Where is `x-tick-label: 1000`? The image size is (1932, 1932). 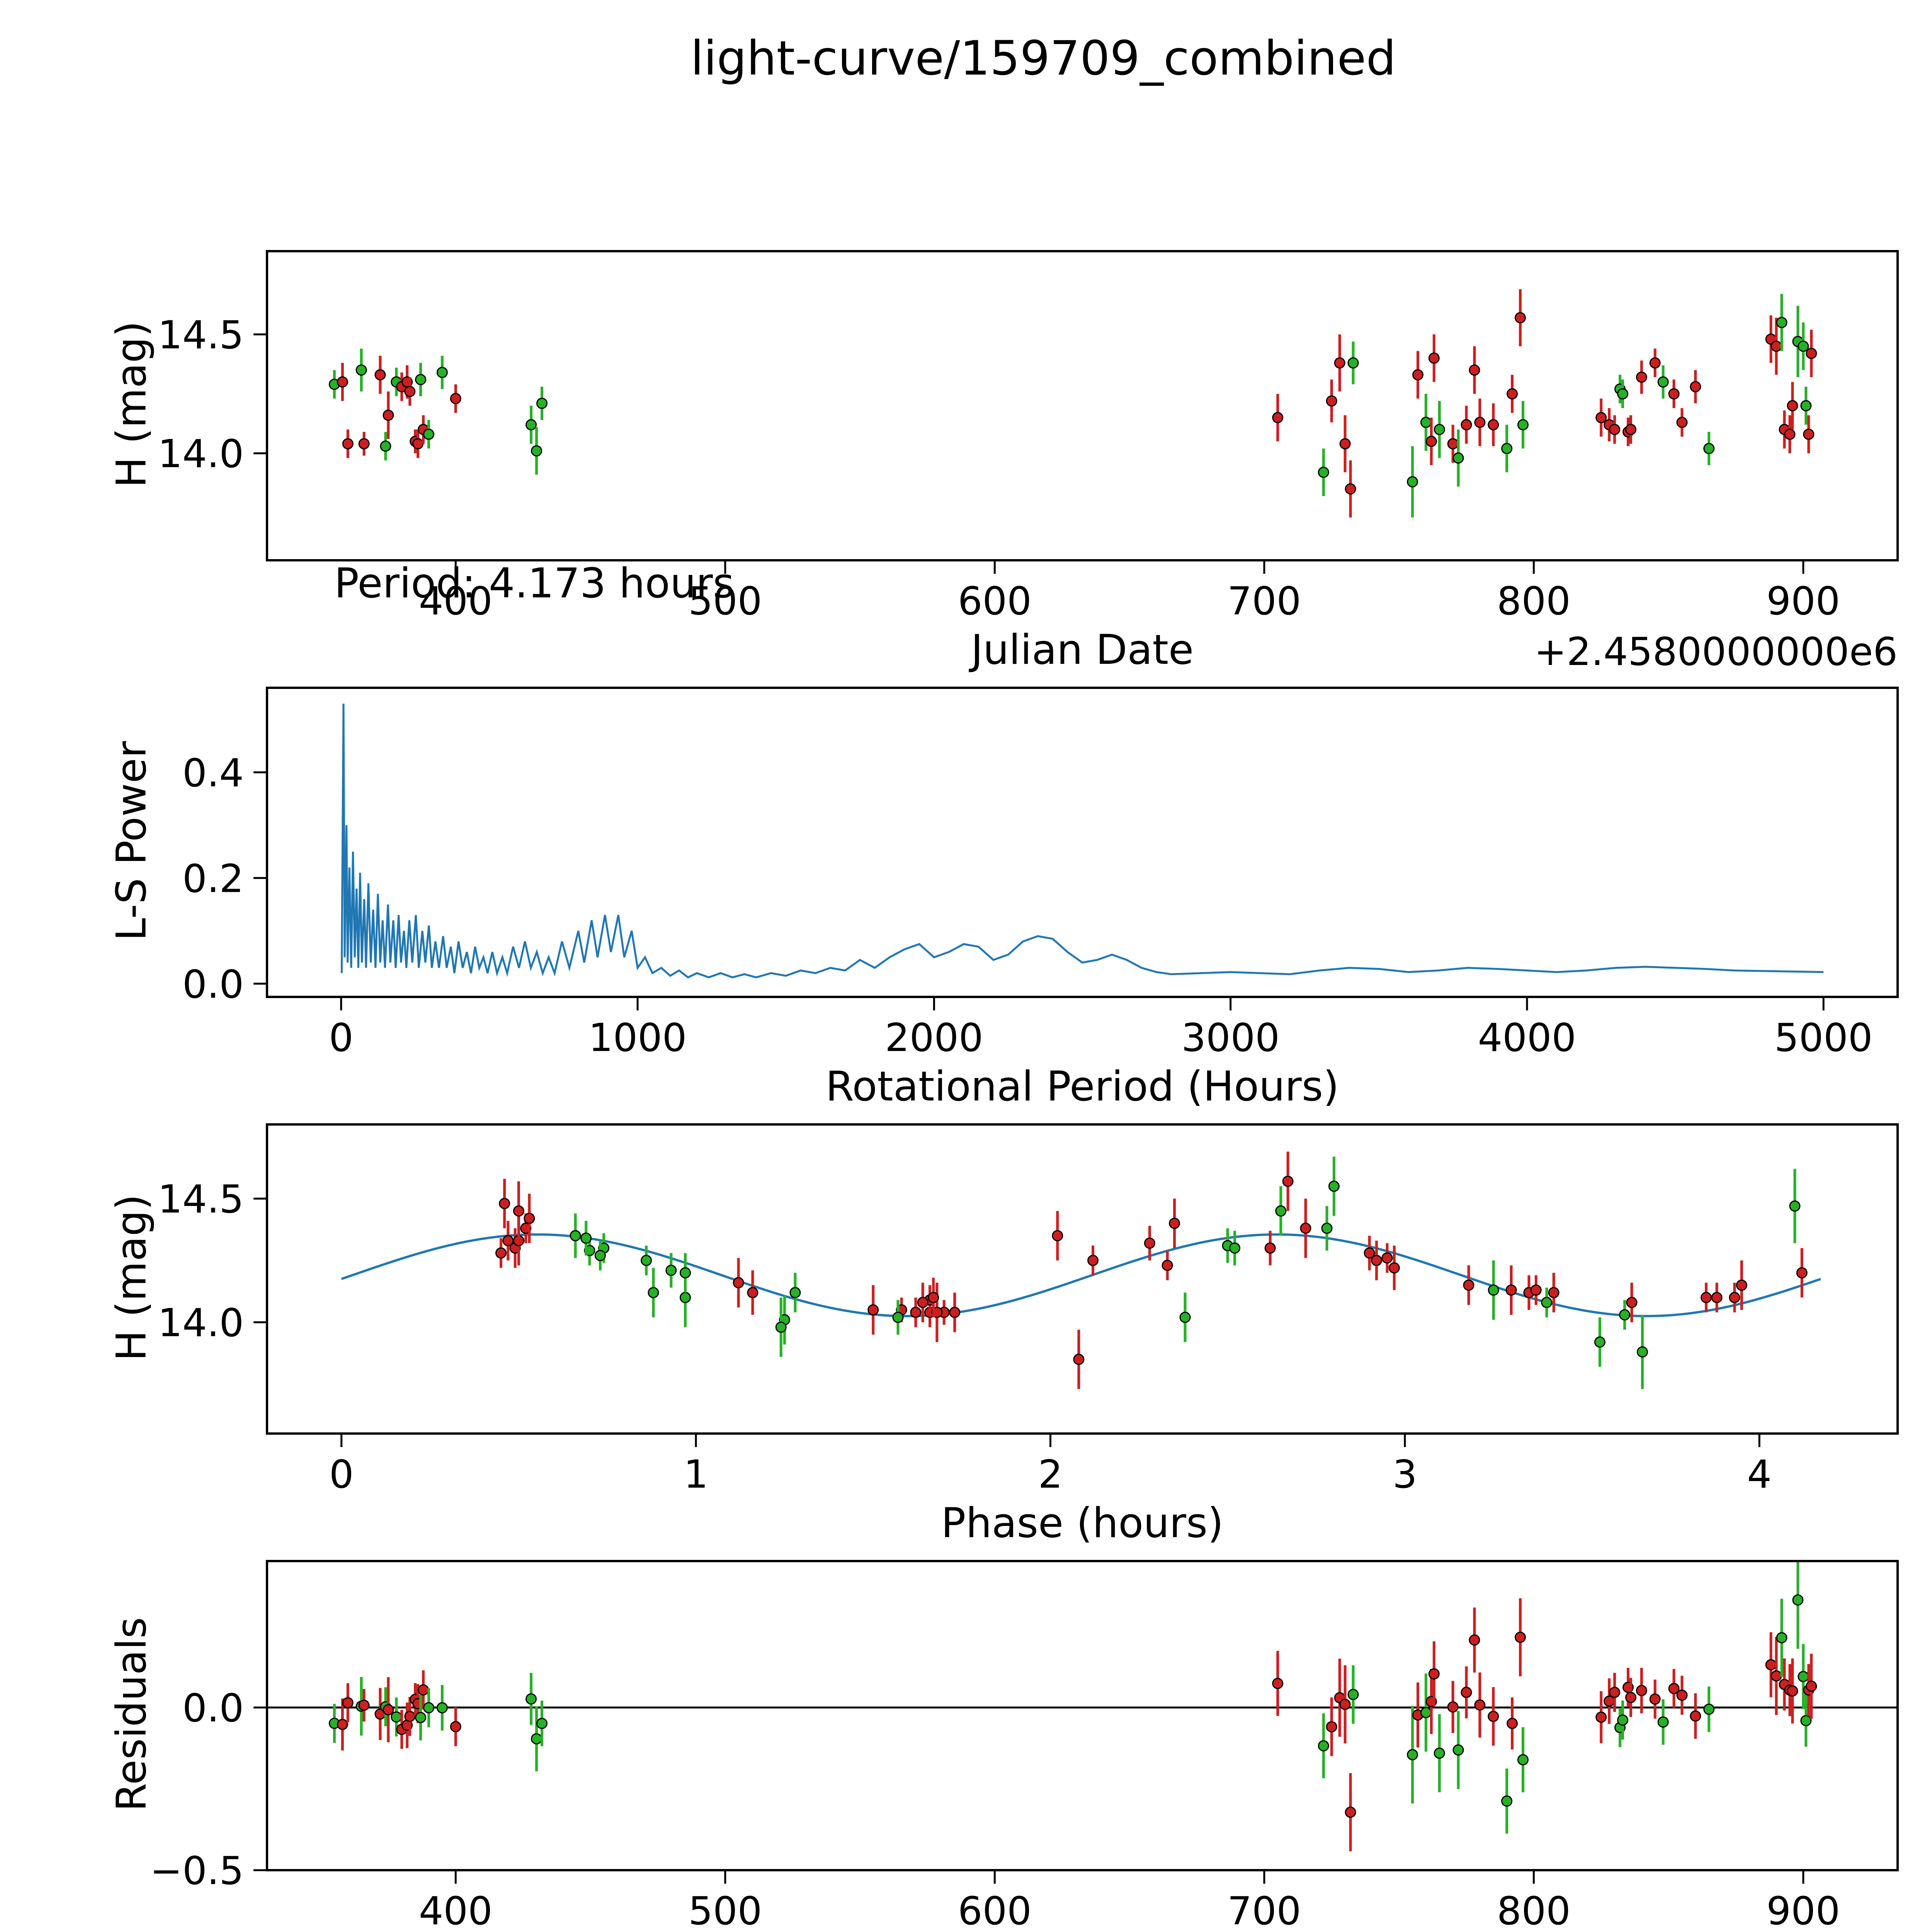
x-tick-label: 1000 is located at coordinates (638, 1037).